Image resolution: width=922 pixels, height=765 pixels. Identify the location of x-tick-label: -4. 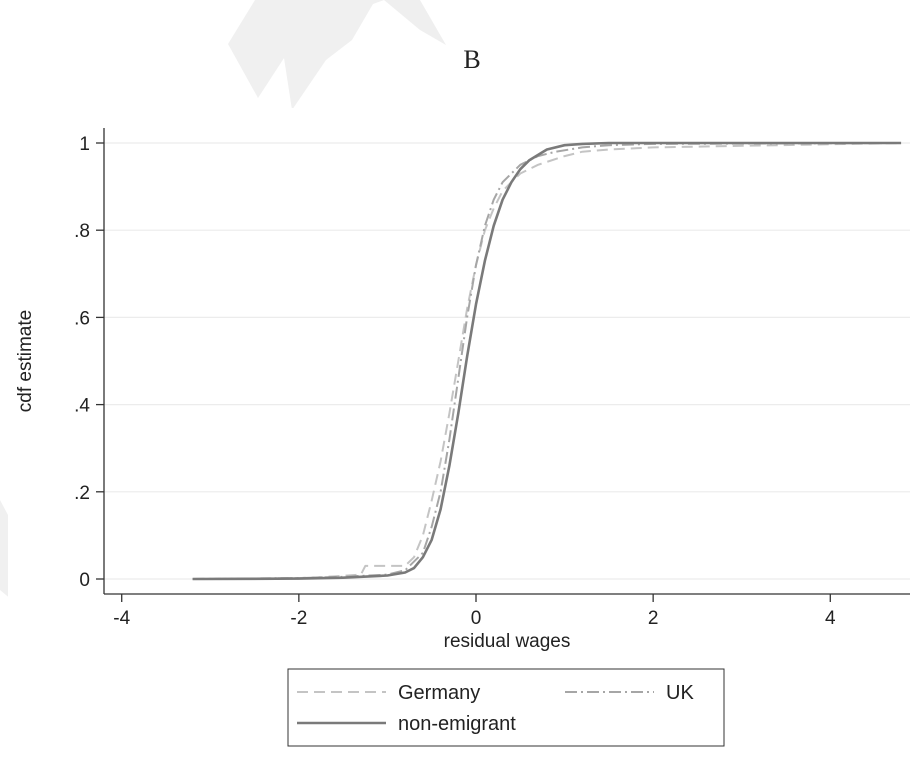
(121, 618).